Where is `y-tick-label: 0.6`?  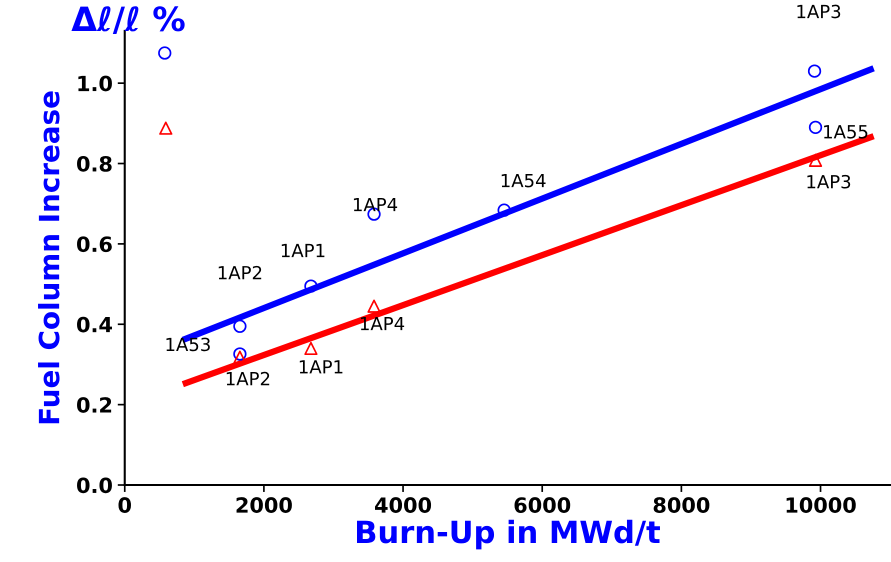 y-tick-label: 0.6 is located at coordinates (94, 244).